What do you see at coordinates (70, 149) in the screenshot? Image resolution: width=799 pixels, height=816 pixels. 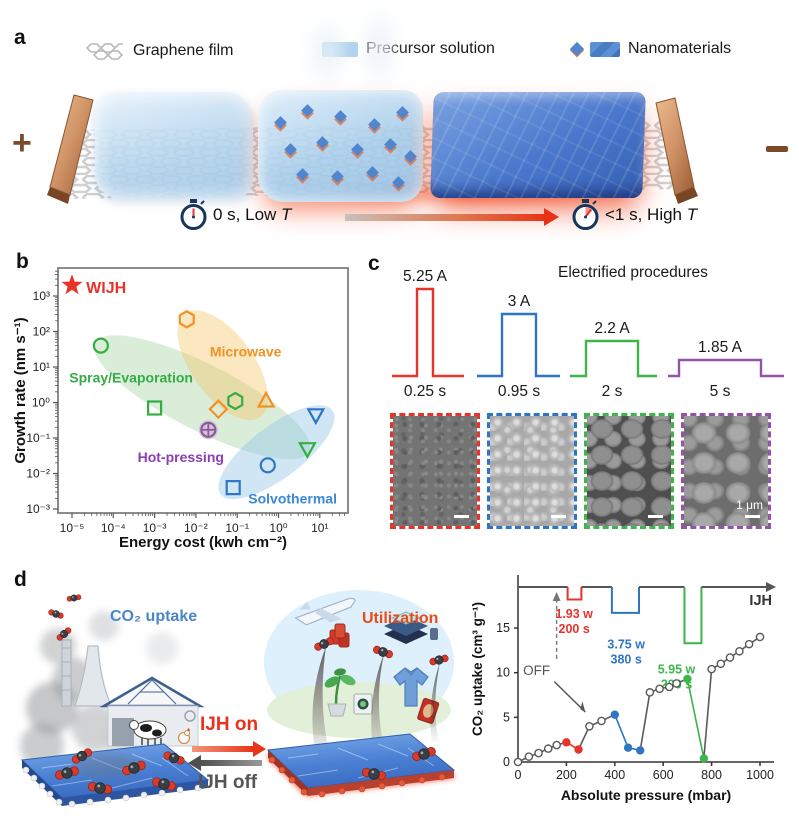 I see `left-electrode` at bounding box center [70, 149].